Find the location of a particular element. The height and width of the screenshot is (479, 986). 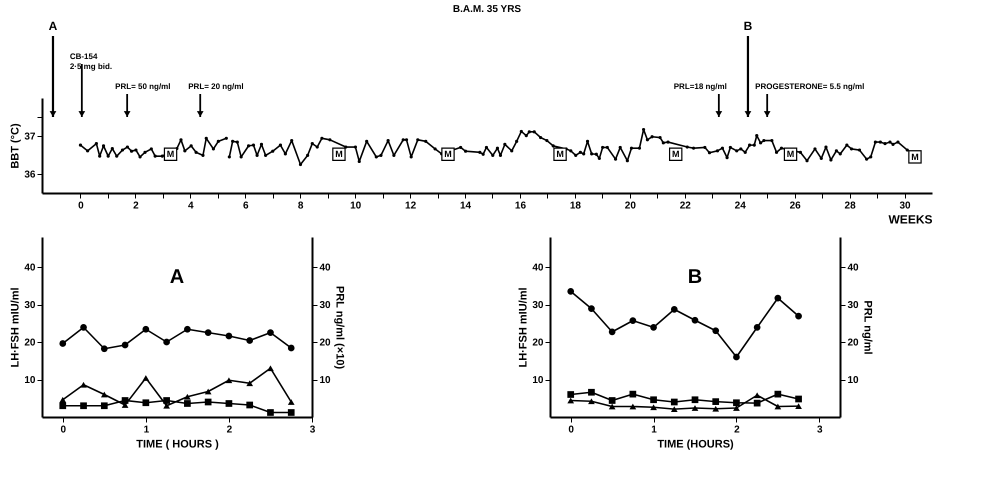

x-tick-label: 26 is located at coordinates (796, 206).